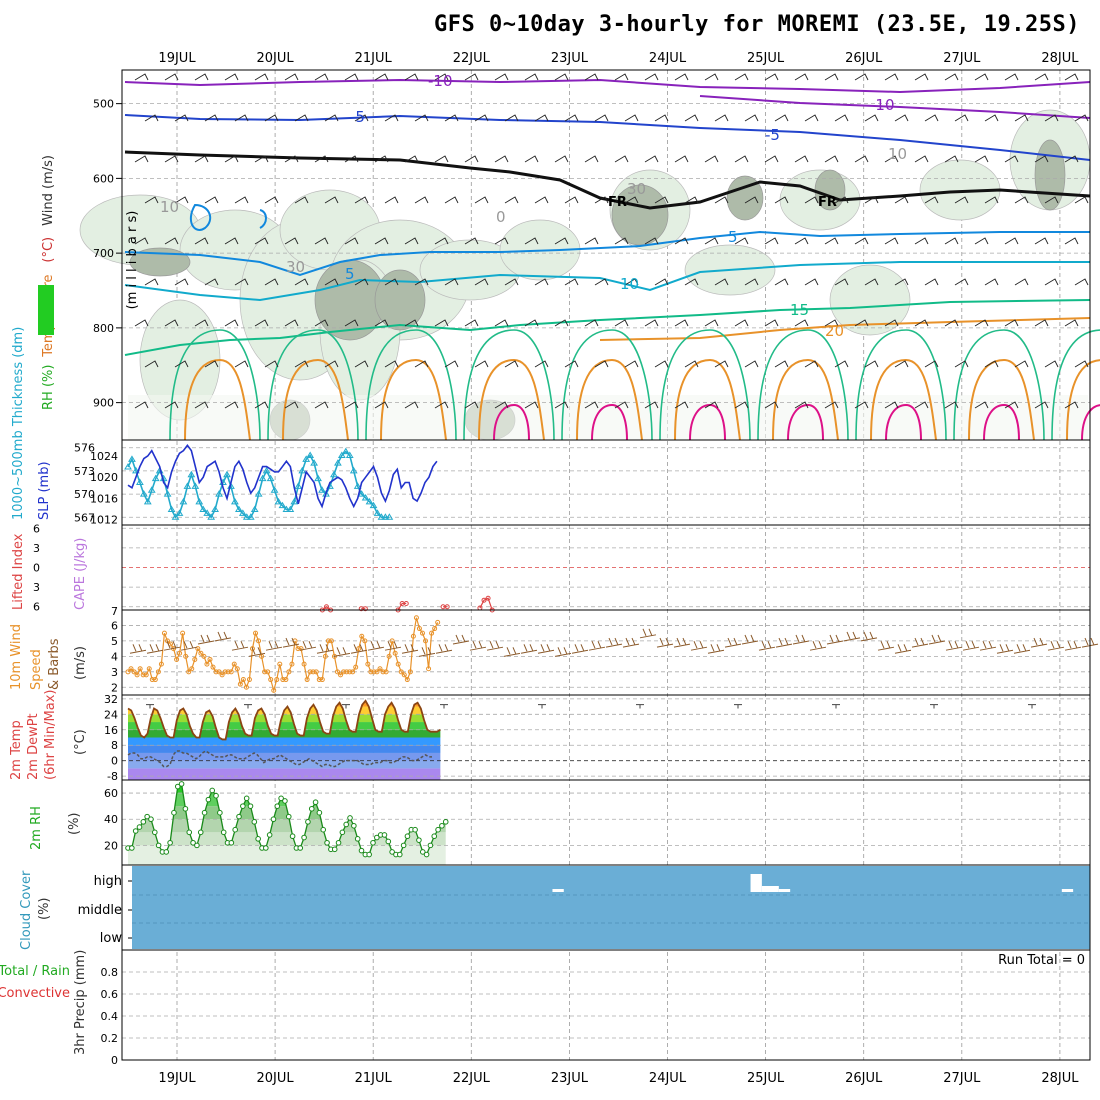  Describe the element at coordinates (16, 750) in the screenshot. I see `temp-ylabel: 2m Temp` at that location.